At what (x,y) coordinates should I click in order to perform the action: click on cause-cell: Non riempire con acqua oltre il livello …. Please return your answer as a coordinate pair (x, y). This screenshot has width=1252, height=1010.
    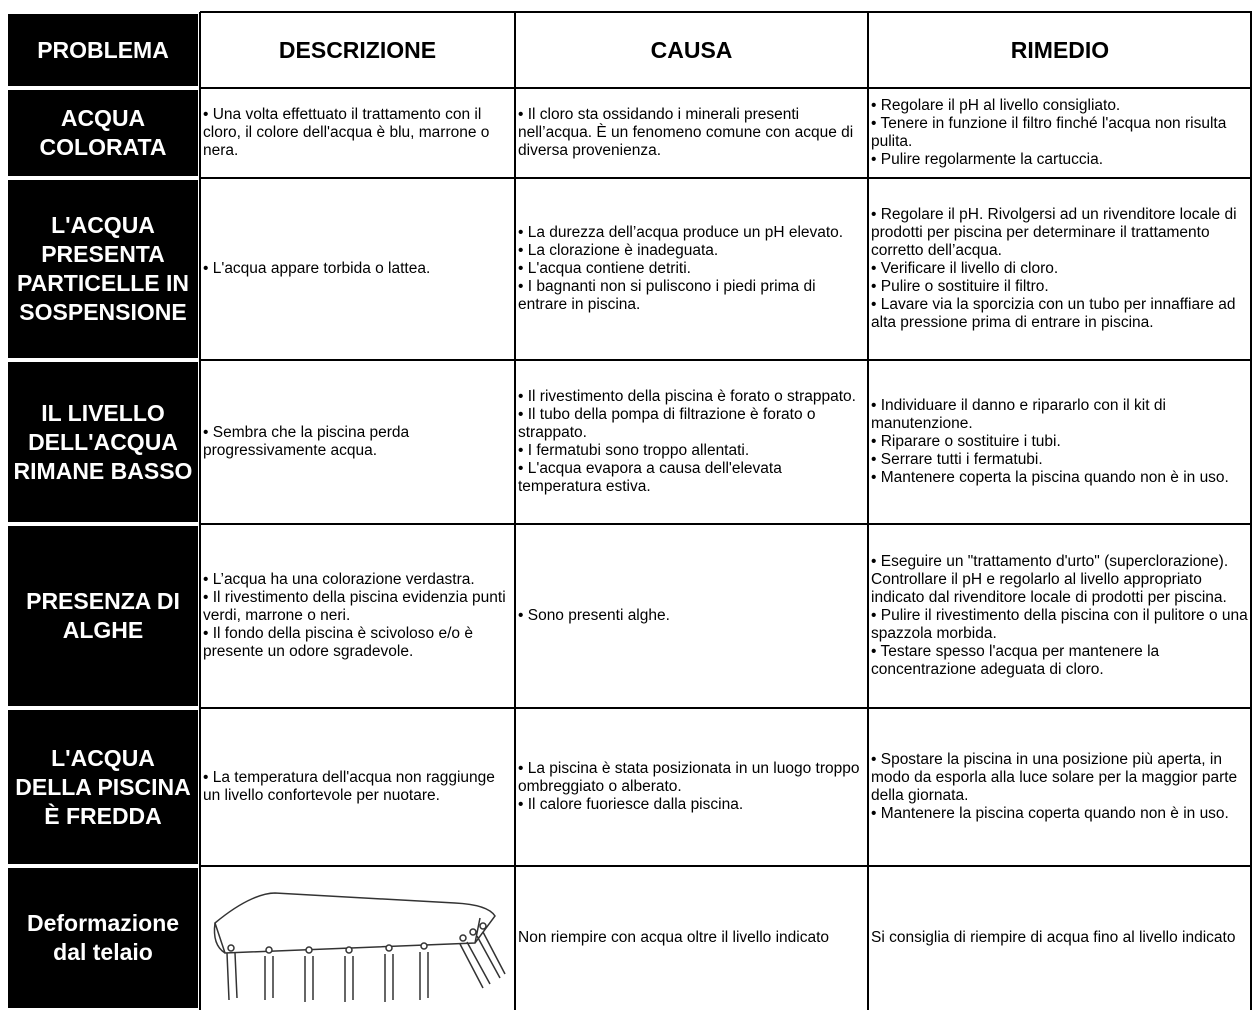
    Looking at the image, I should click on (691, 938).